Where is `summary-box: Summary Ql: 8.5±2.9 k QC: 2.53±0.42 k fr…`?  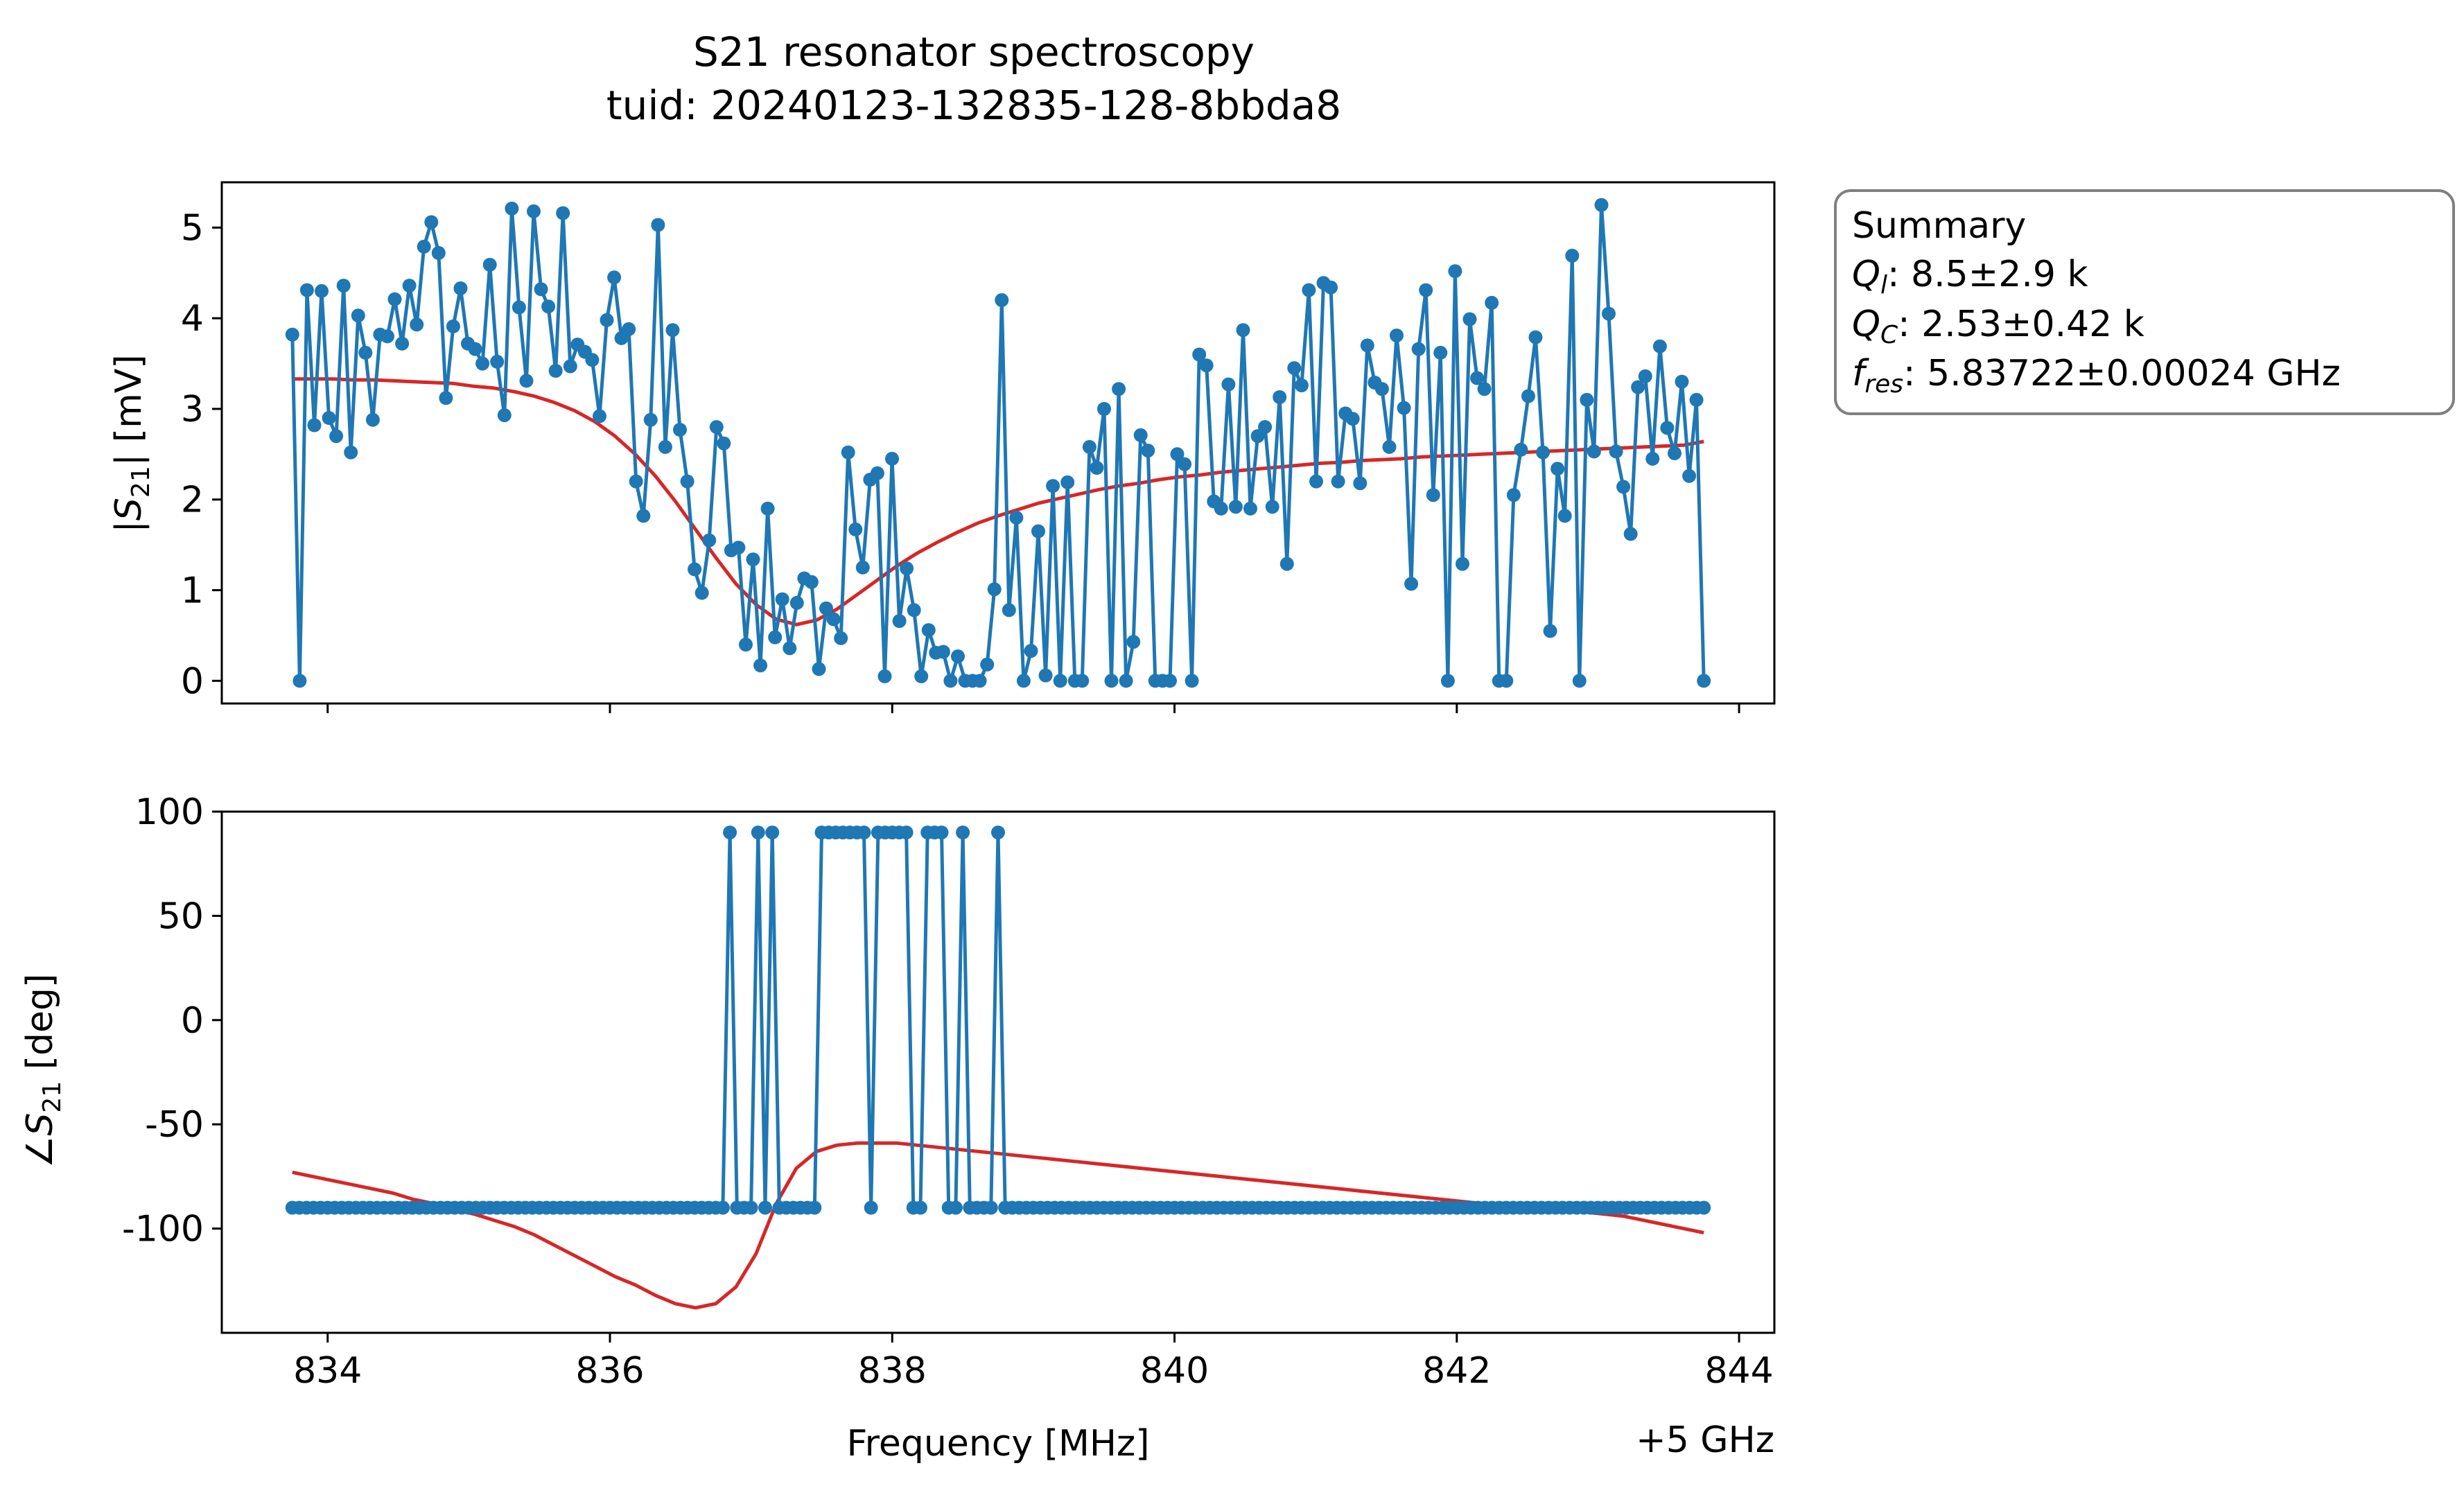
summary-box: Summary Ql: 8.5±2.9 k QC: 2.53±0.42 k fr… is located at coordinates (2145, 302).